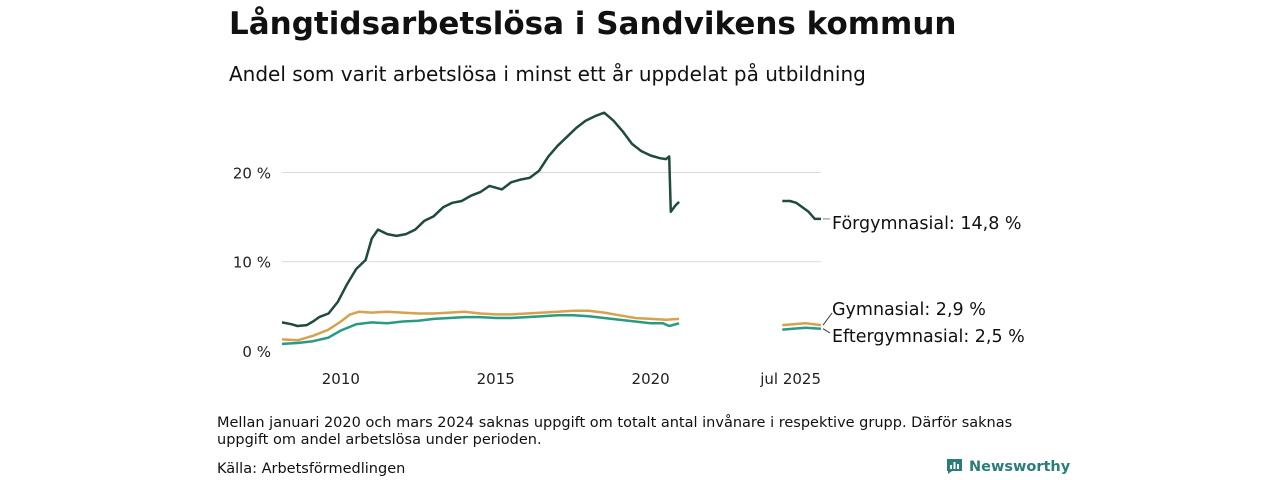 This screenshot has width=1280, height=480. Describe the element at coordinates (551, 217) in the screenshot. I see `grid-lines` at that location.